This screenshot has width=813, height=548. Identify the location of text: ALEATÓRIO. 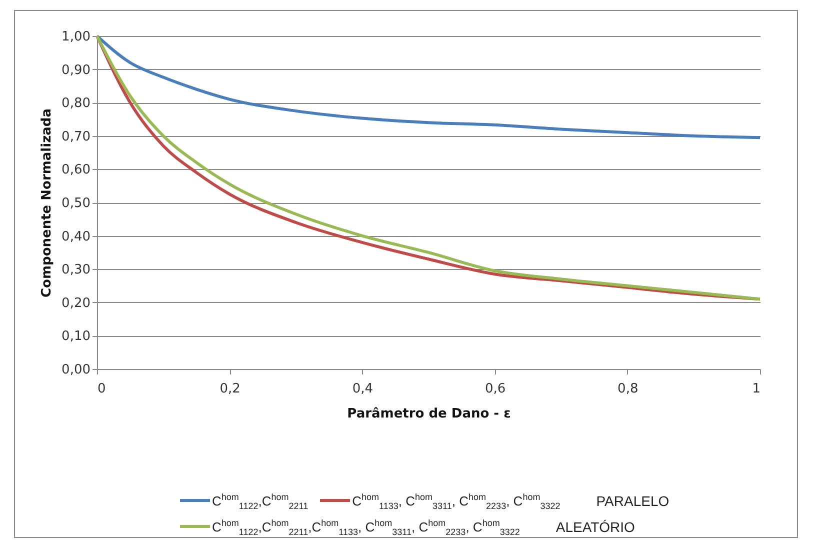
(595, 527).